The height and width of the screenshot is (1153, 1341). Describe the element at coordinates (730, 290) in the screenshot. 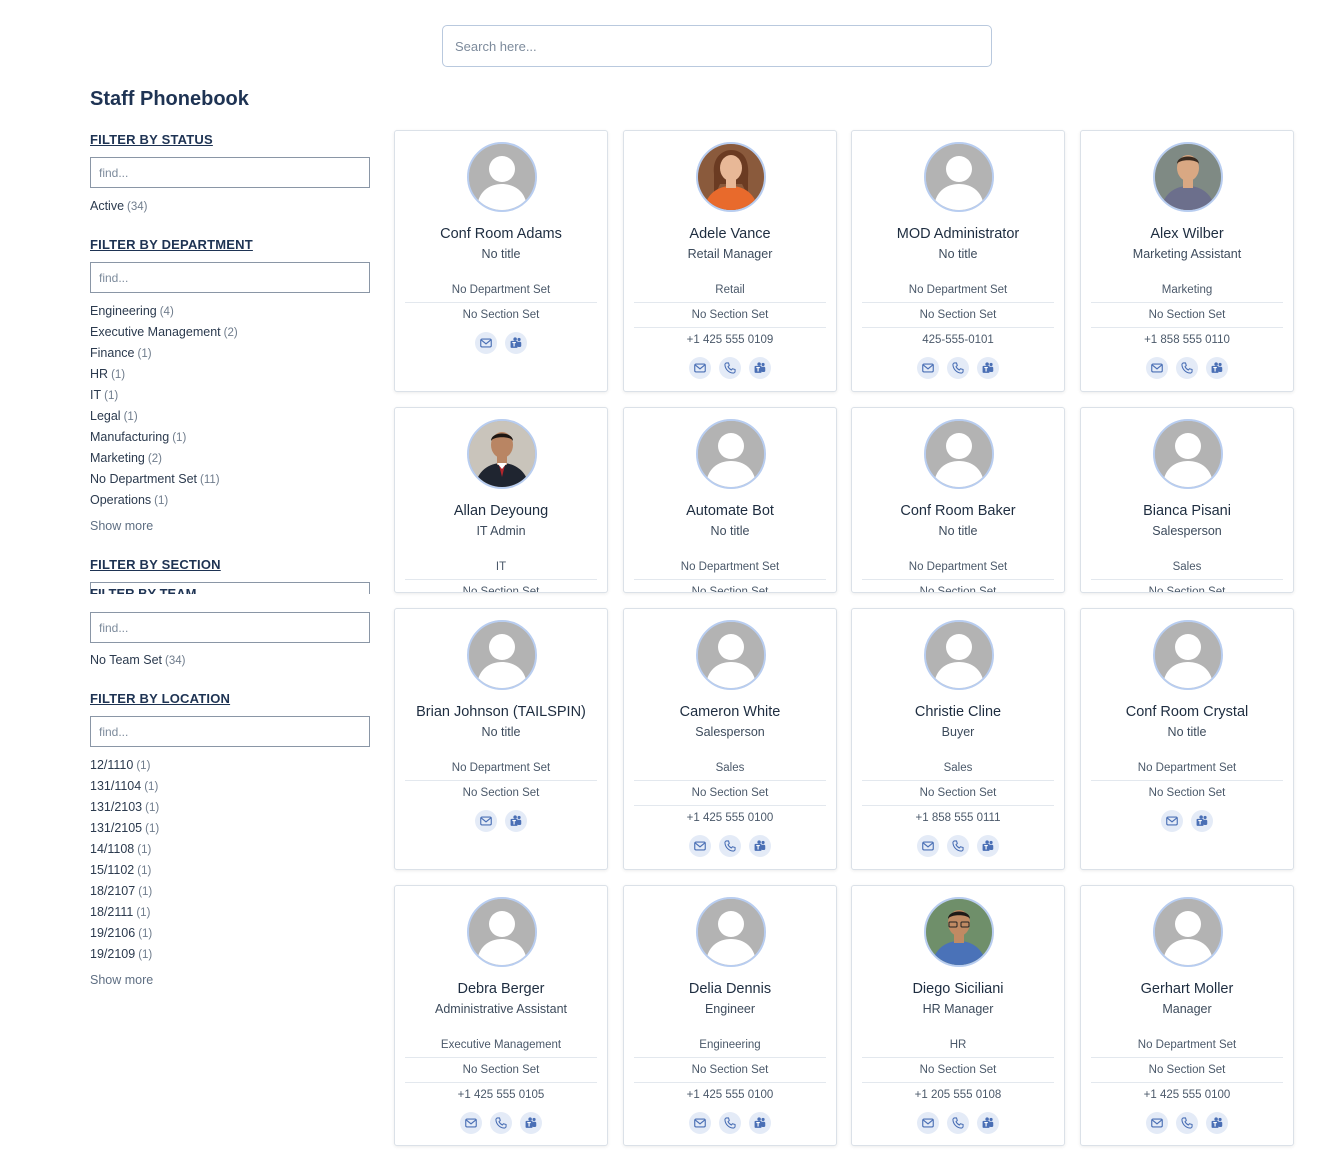

I see `staff-department: Retail` at that location.